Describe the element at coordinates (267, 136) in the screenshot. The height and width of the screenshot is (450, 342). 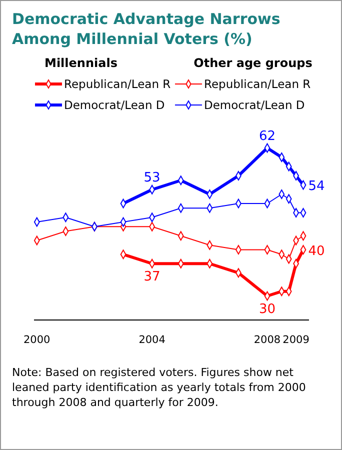
I see `data-label: 62` at that location.